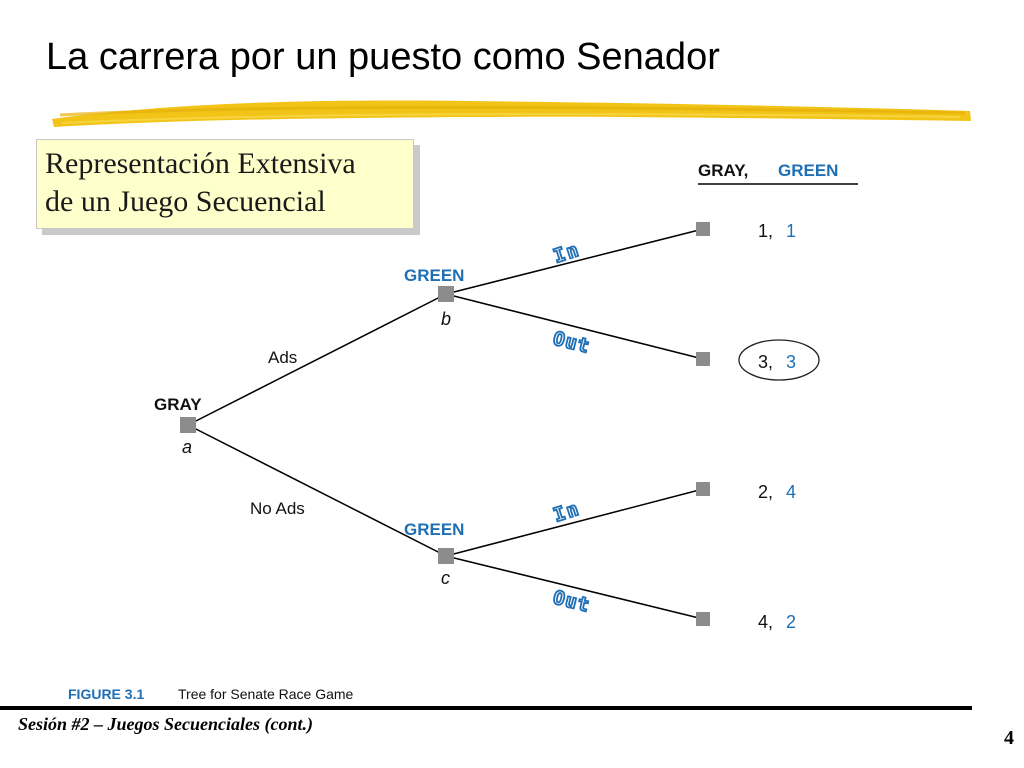 This screenshot has width=1024, height=768. What do you see at coordinates (434, 529) in the screenshot?
I see `node-c-player: GREEN` at bounding box center [434, 529].